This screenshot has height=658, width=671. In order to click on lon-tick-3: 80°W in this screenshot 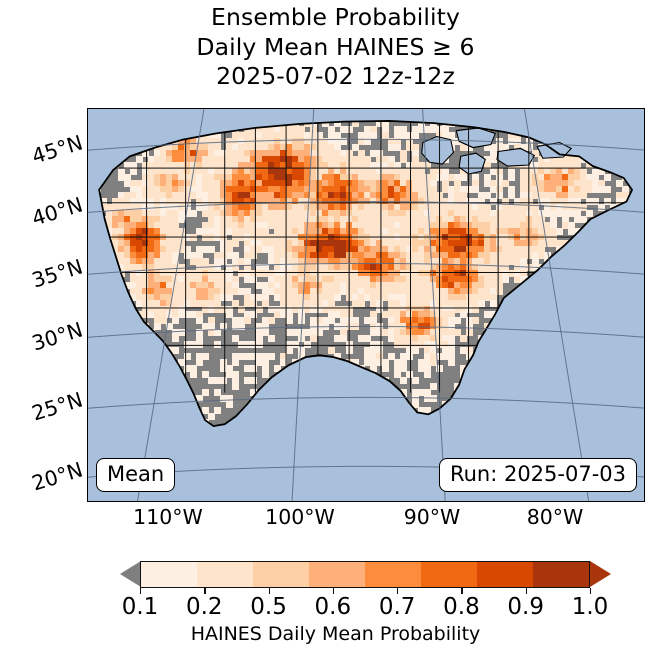, I will do `click(555, 517)`.